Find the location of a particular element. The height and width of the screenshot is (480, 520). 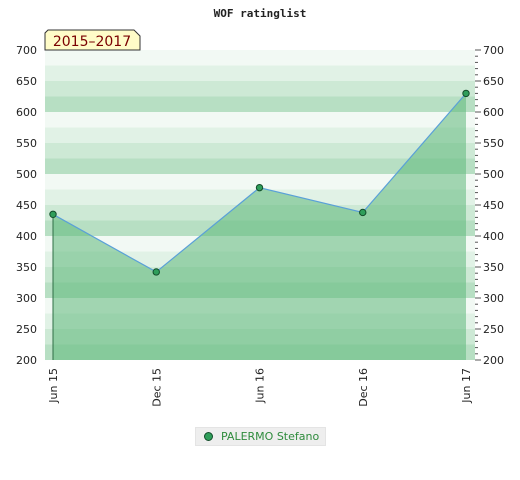

period-badge-box is located at coordinates (92, 40).